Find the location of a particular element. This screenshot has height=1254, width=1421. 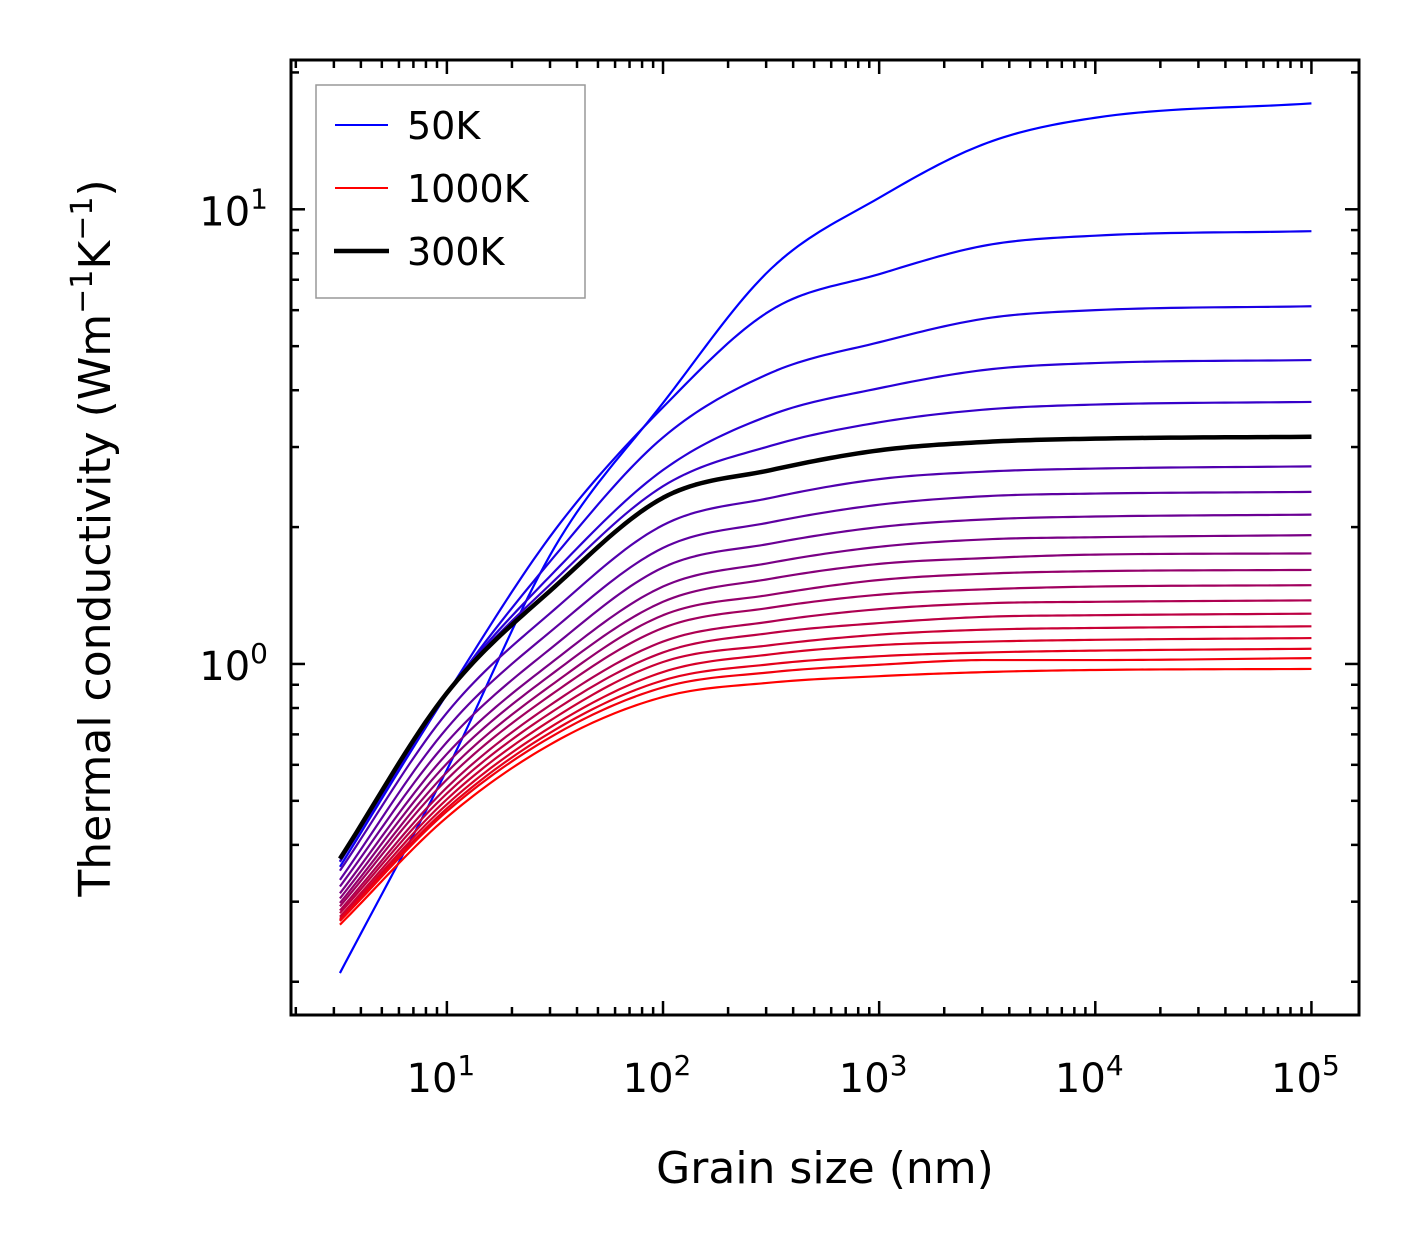

y-tick-label: 10⁰ is located at coordinates (233, 663).